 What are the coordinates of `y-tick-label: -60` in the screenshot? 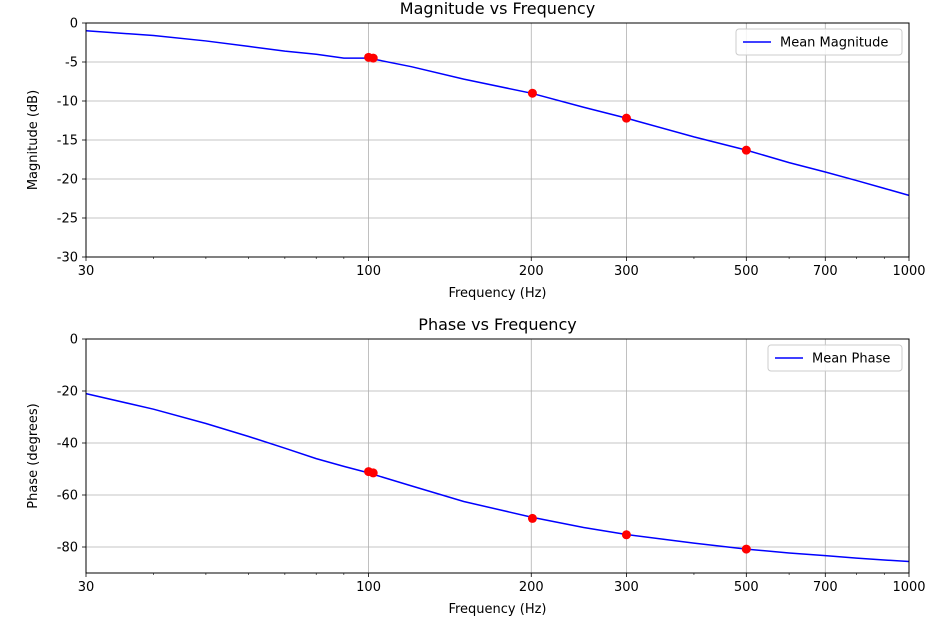 It's located at (67, 496).